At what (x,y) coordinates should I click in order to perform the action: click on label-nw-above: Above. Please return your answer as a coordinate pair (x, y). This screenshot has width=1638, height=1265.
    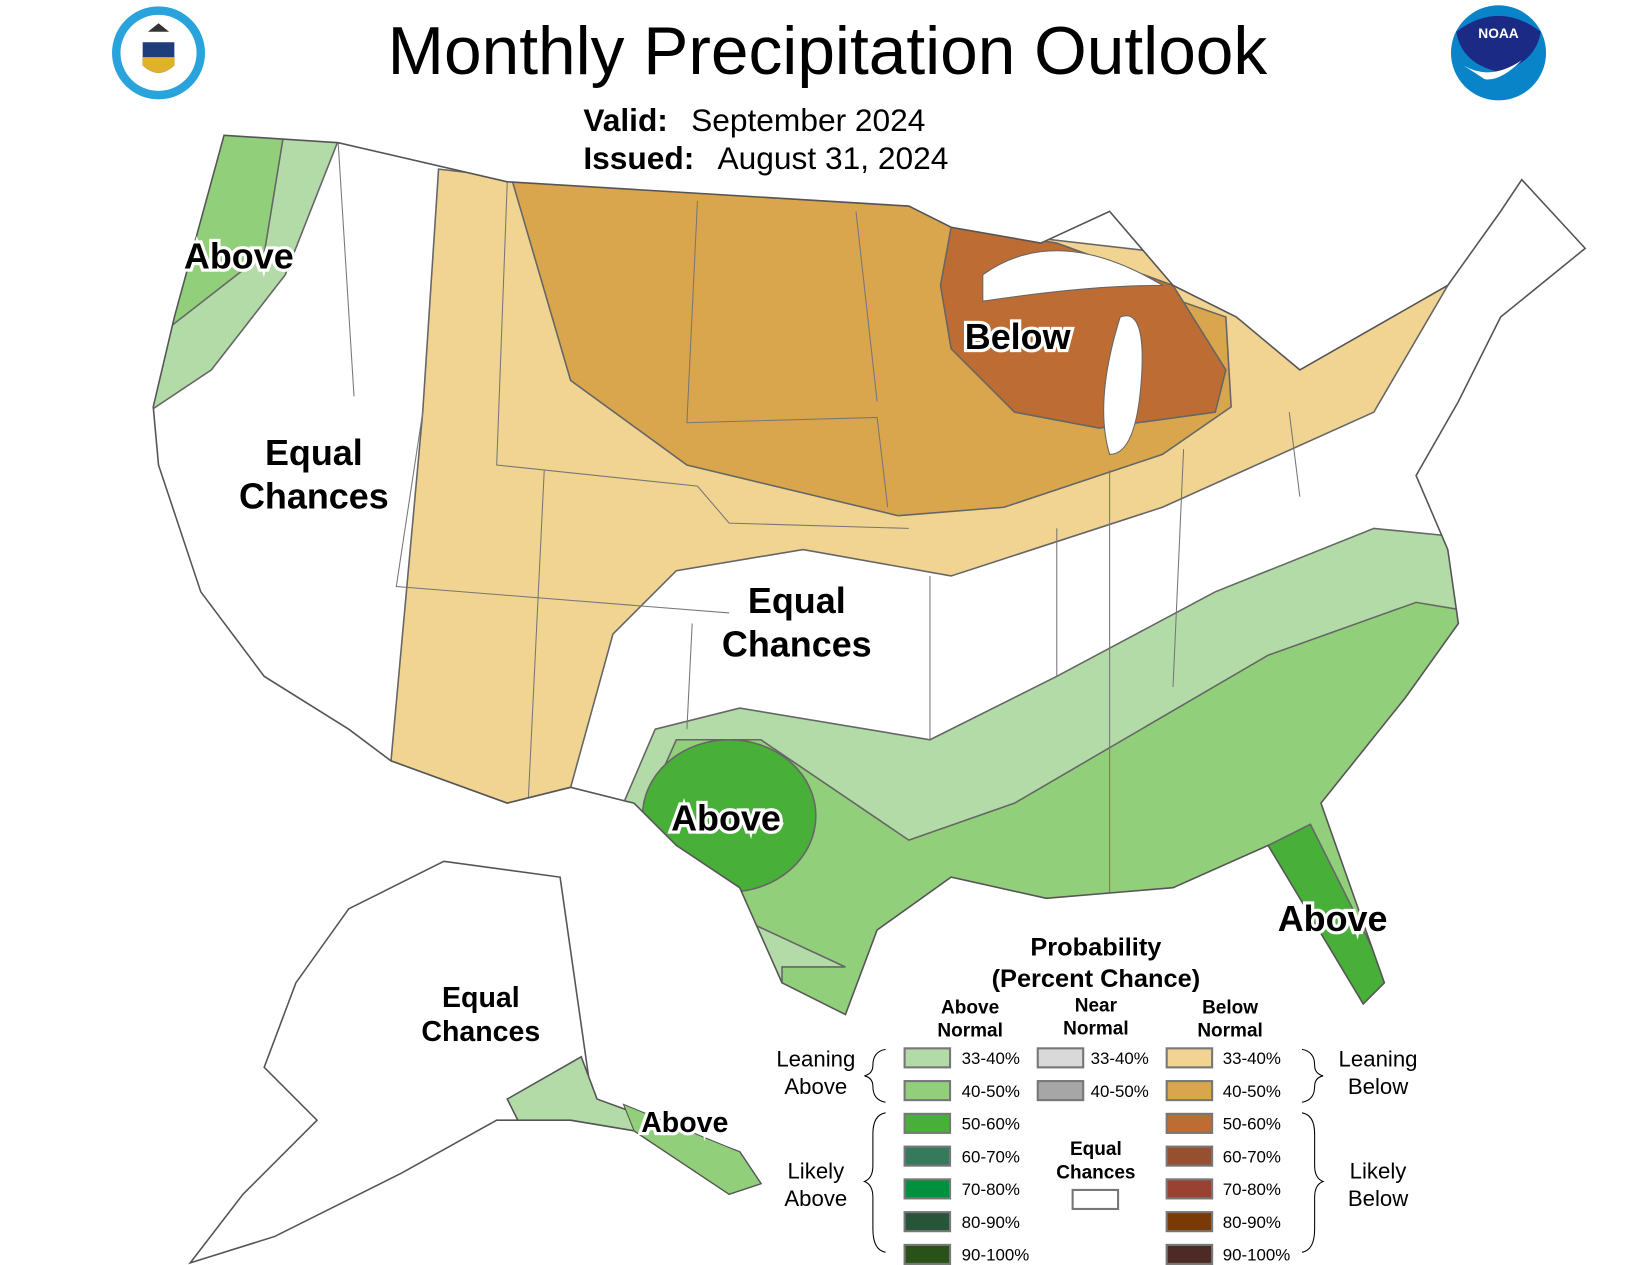
    Looking at the image, I should click on (239, 255).